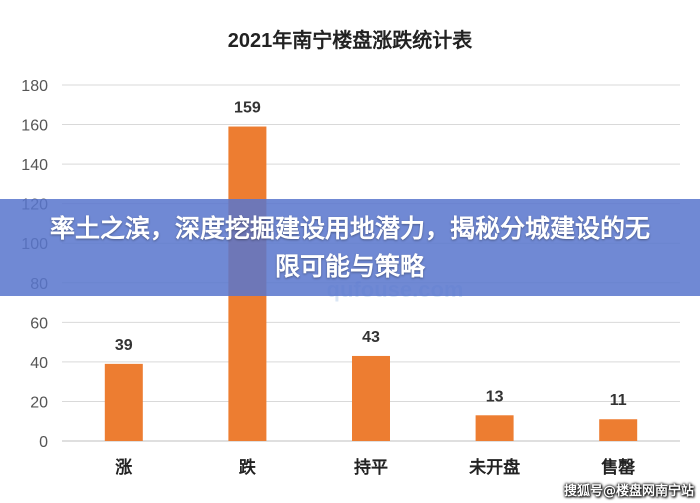 Image resolution: width=700 pixels, height=503 pixels. I want to click on source-credit: 搜狐号@楼盘网南宁站, so click(628, 491).